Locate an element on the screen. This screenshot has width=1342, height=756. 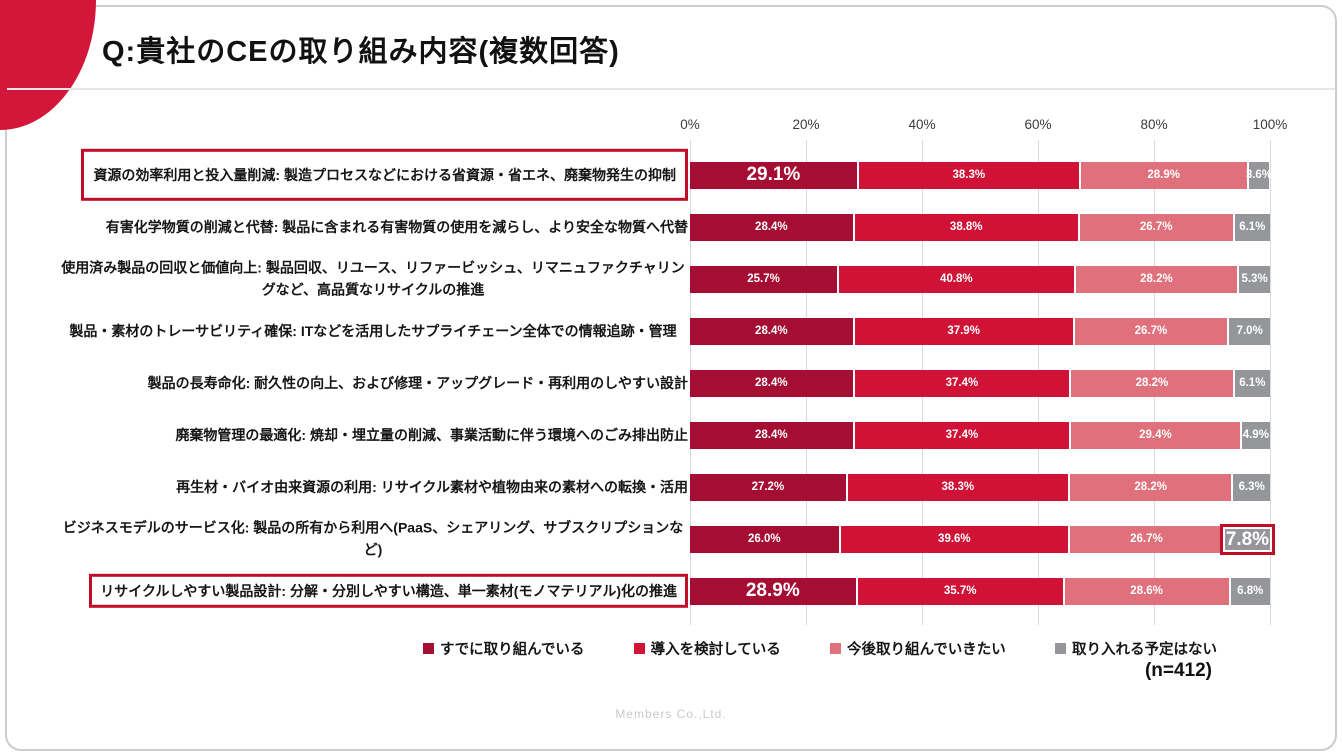
bar-segment: 26.0% is located at coordinates (765, 539).